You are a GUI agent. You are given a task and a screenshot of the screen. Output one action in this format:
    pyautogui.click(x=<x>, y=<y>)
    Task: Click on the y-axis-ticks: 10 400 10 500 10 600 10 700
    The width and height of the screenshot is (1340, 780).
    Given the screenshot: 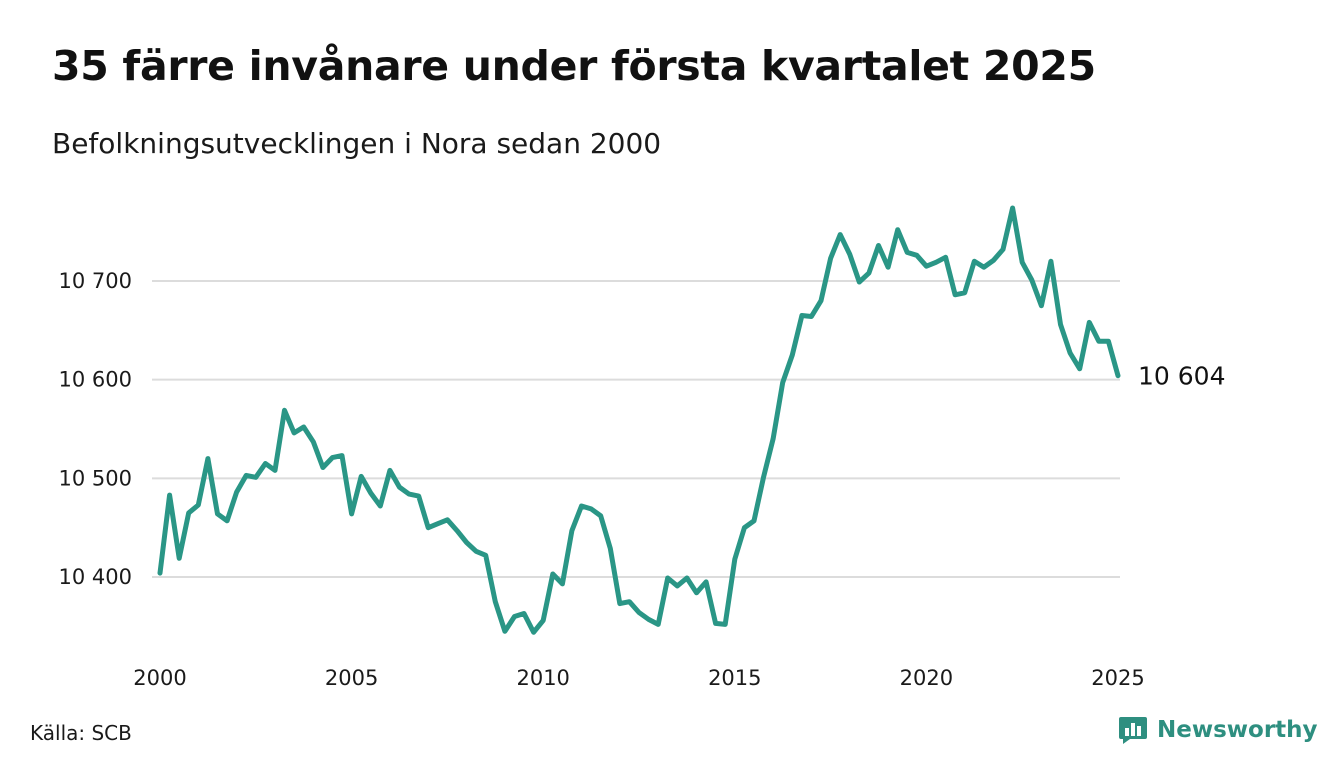 What is the action you would take?
    pyautogui.click(x=95, y=429)
    